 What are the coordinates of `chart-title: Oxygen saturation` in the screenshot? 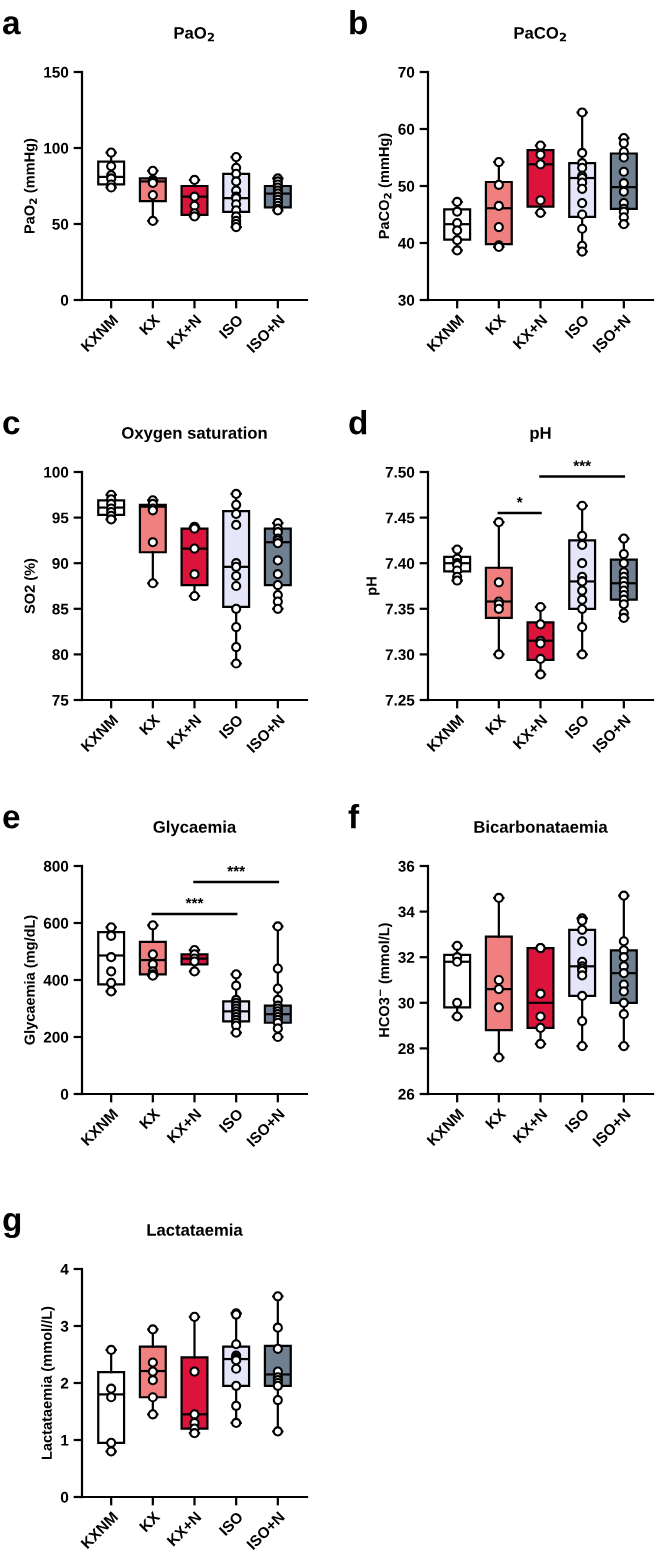 It's located at (194, 434).